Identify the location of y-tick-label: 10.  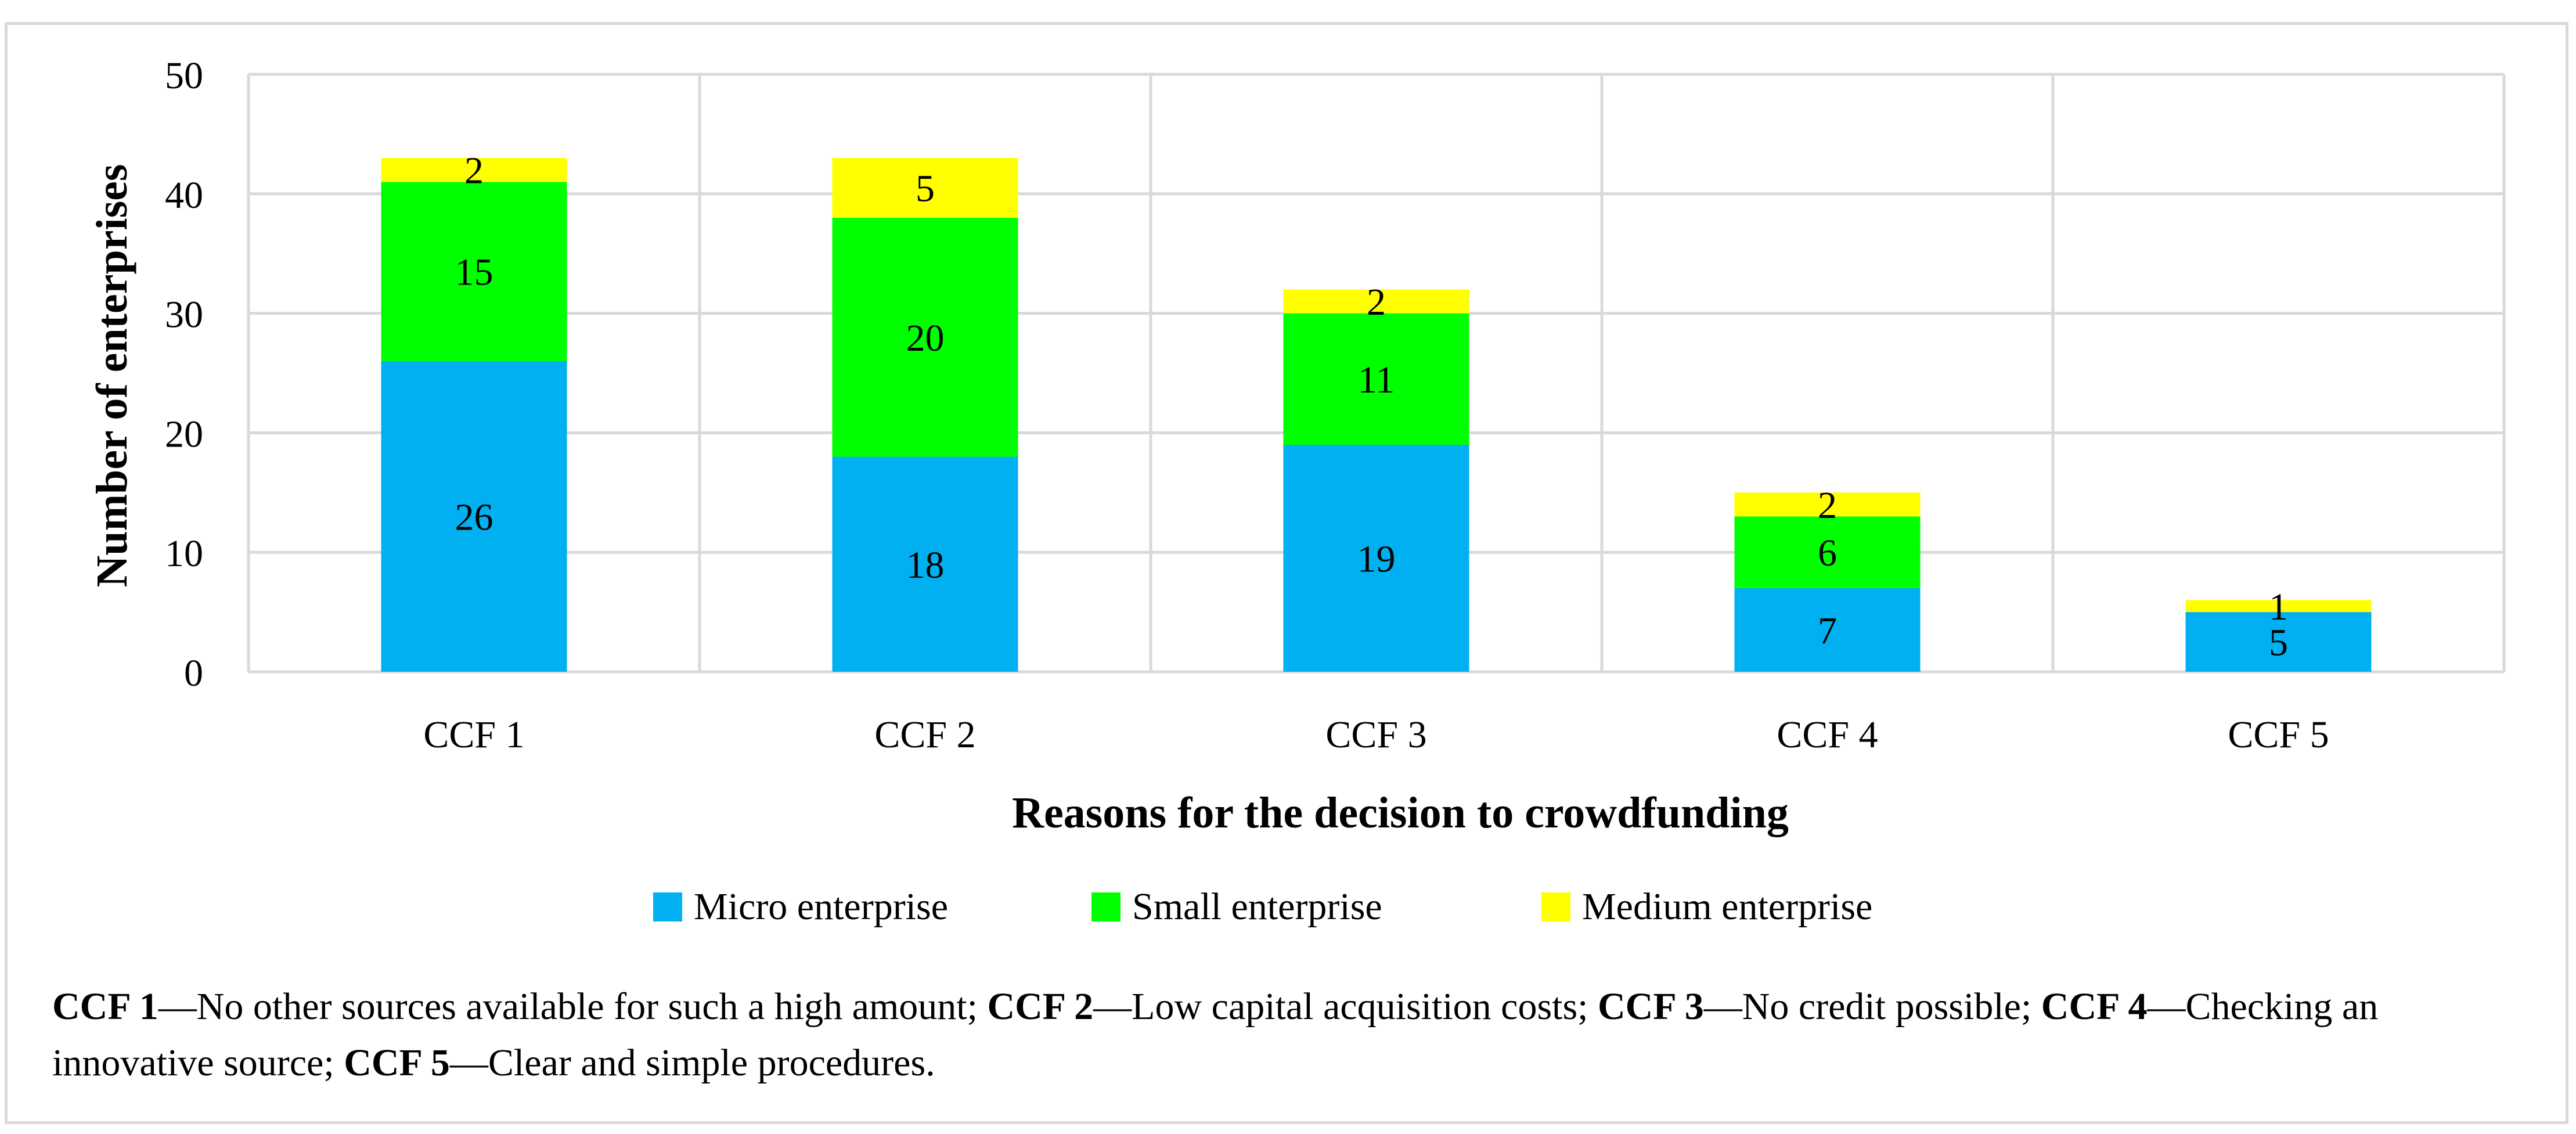
(184, 553).